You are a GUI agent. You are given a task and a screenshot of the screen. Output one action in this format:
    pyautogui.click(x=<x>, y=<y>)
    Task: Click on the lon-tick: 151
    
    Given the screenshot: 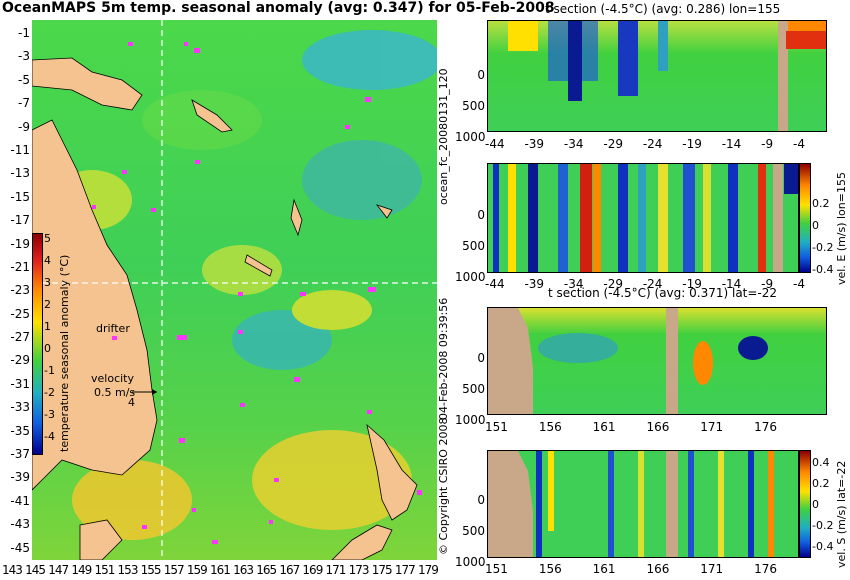 What is the action you would take?
    pyautogui.click(x=104, y=570)
    